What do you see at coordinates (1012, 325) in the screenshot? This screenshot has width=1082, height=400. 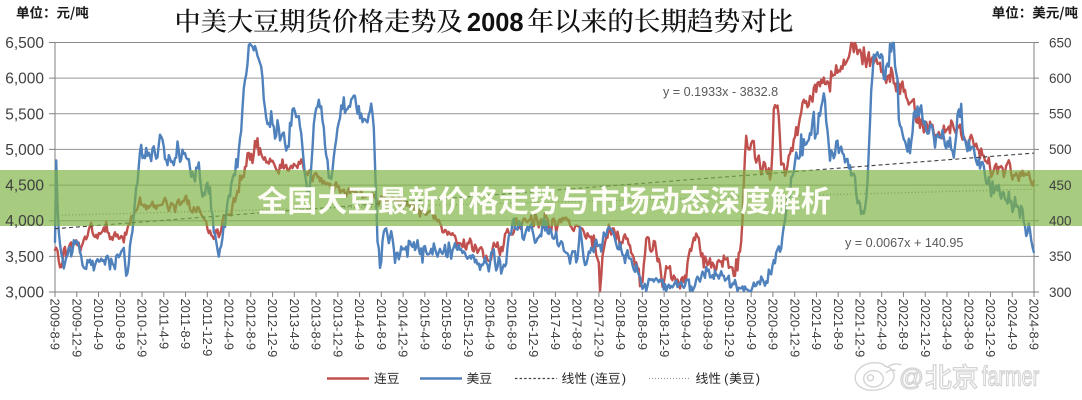 I see `svg-text: 2024-4-9` at bounding box center [1012, 325].